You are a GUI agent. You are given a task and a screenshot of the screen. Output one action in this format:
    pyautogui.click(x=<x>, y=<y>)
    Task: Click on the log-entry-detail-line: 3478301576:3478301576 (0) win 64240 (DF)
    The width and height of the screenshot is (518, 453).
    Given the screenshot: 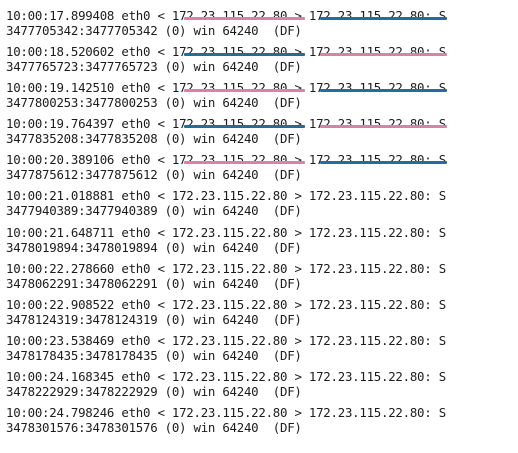 What is the action you would take?
    pyautogui.click(x=154, y=427)
    